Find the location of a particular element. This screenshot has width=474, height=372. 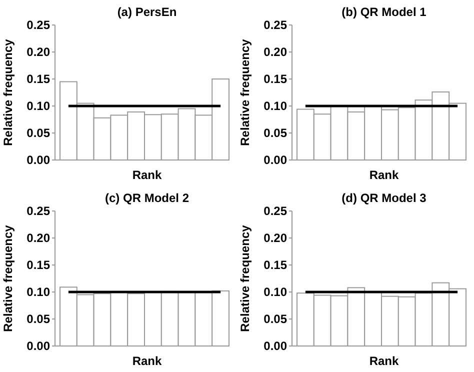

chart-title: (d) QR Model 3 is located at coordinates (384, 198).